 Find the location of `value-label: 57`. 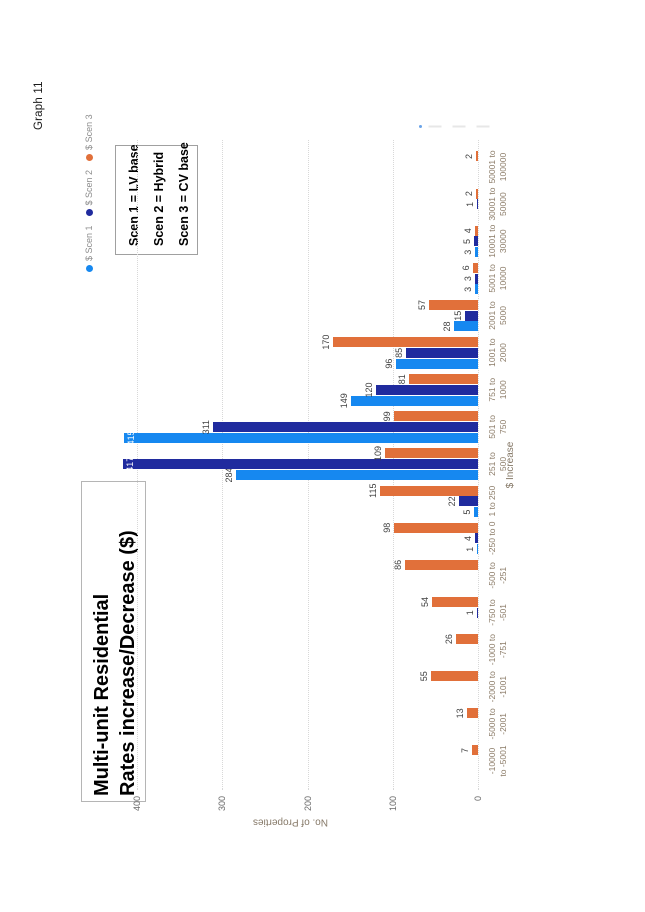

value-label: 57 is located at coordinates (422, 305).